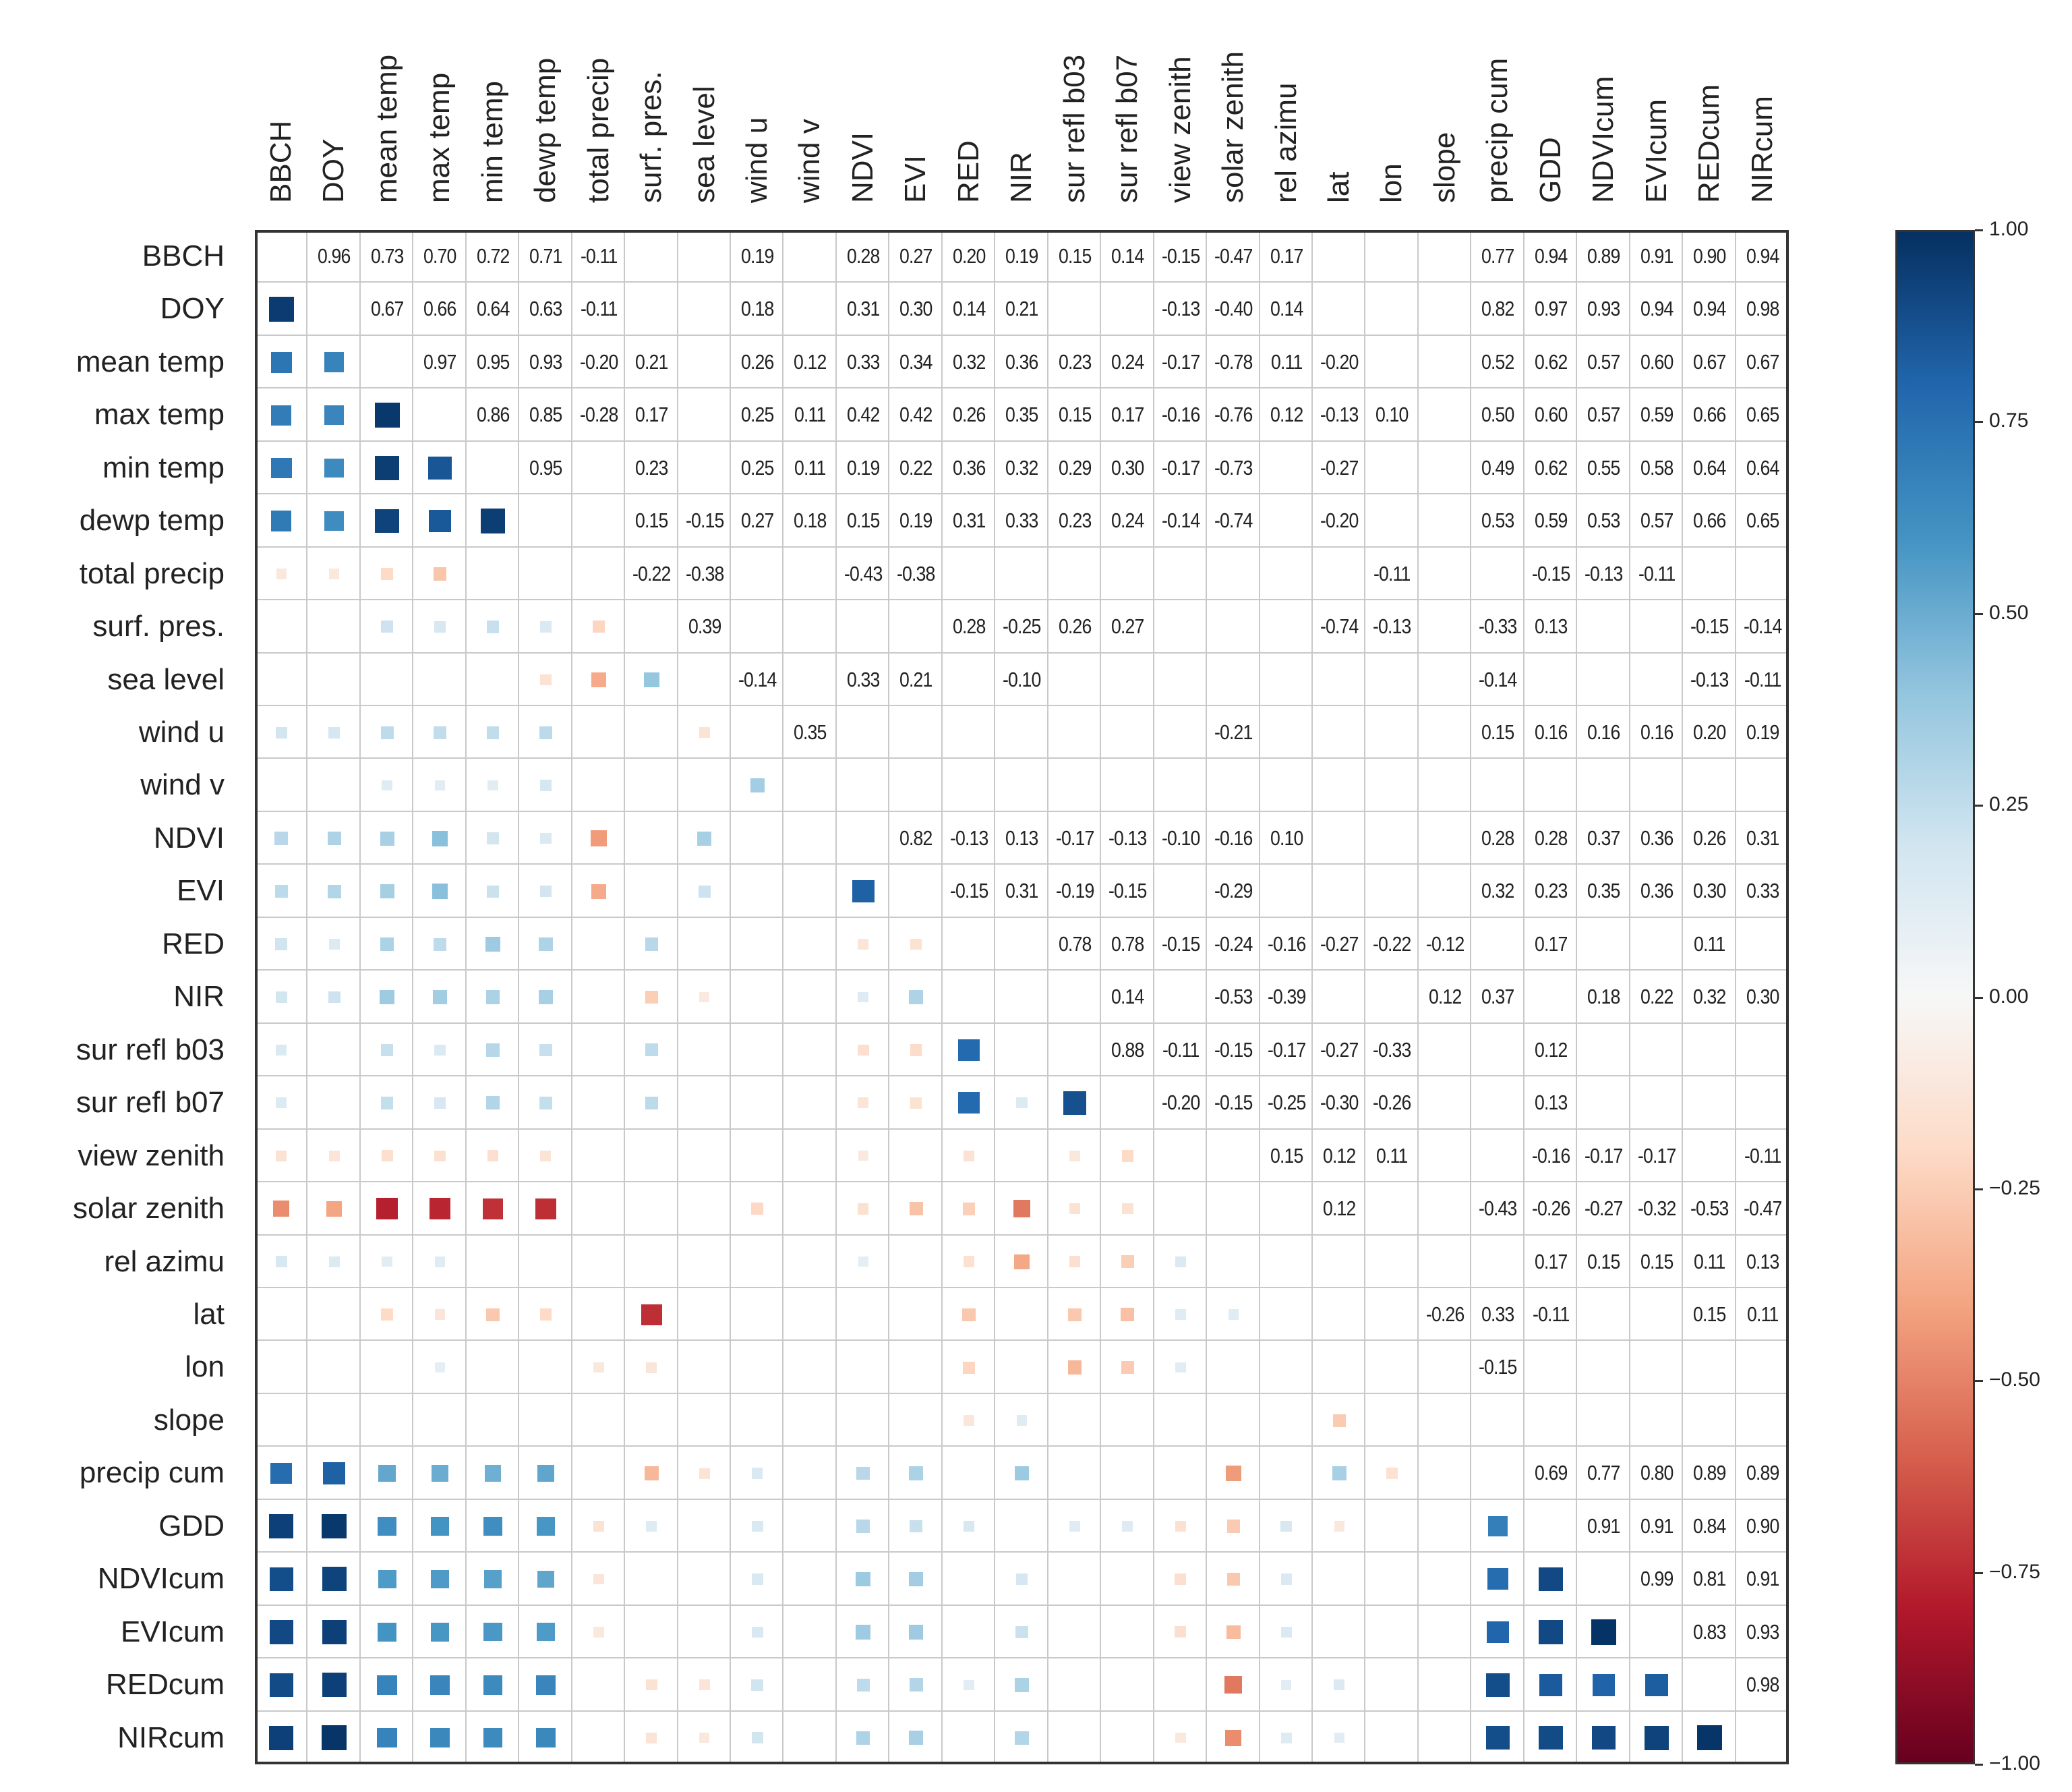 The image size is (2072, 1792). What do you see at coordinates (1603, 732) in the screenshot?
I see `correlation-value-label: 0.16` at bounding box center [1603, 732].